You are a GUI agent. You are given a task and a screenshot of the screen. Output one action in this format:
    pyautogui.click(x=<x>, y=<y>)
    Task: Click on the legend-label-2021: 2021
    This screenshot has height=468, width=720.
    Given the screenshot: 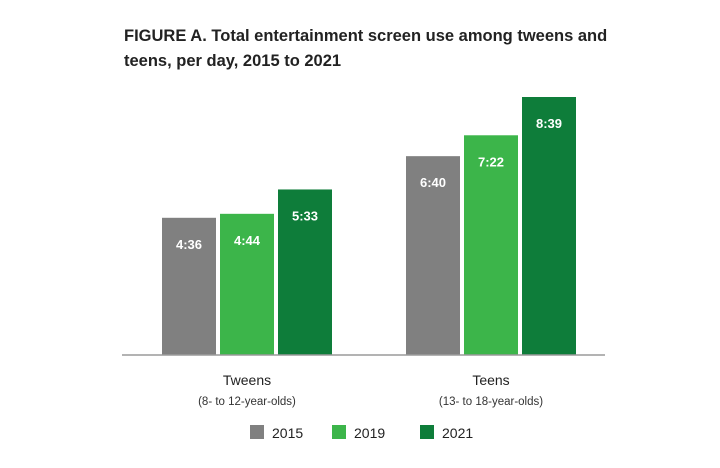 What is the action you would take?
    pyautogui.click(x=457, y=433)
    